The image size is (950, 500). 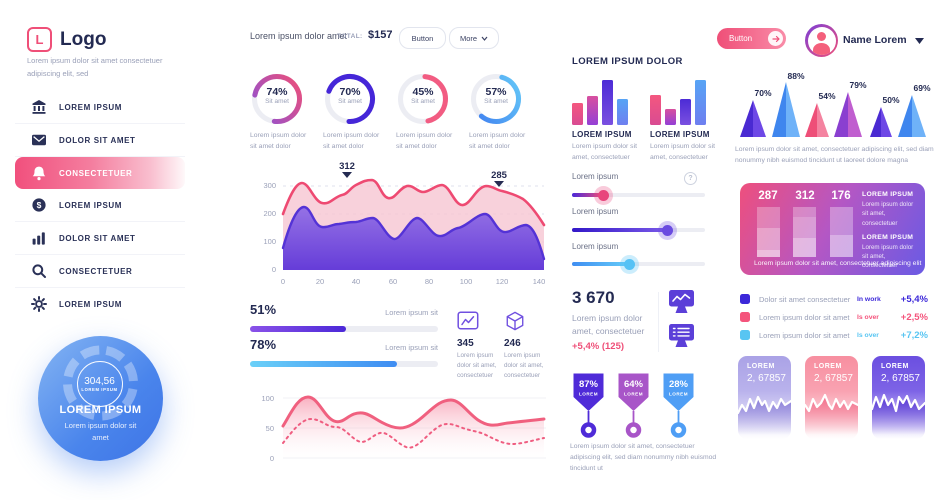 I want to click on button-pill: Button, so click(x=422, y=38).